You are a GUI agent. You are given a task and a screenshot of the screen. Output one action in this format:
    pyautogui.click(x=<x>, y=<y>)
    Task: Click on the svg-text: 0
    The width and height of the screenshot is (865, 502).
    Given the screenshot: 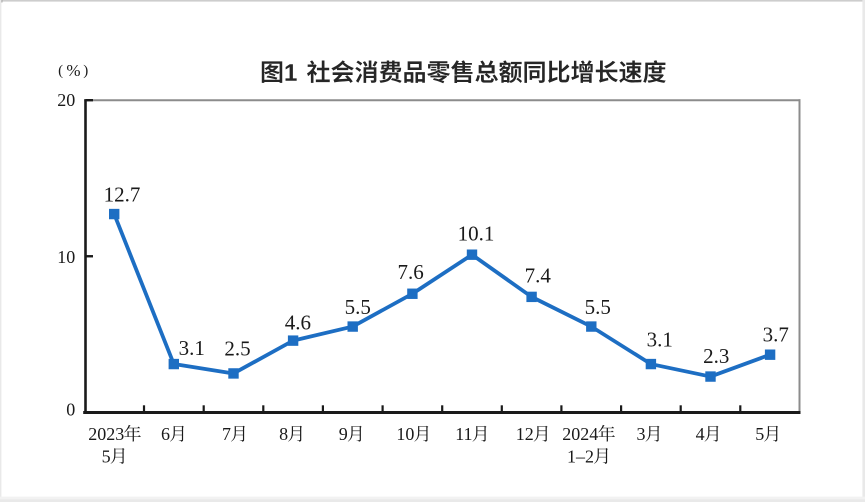 What is the action you would take?
    pyautogui.click(x=70, y=409)
    